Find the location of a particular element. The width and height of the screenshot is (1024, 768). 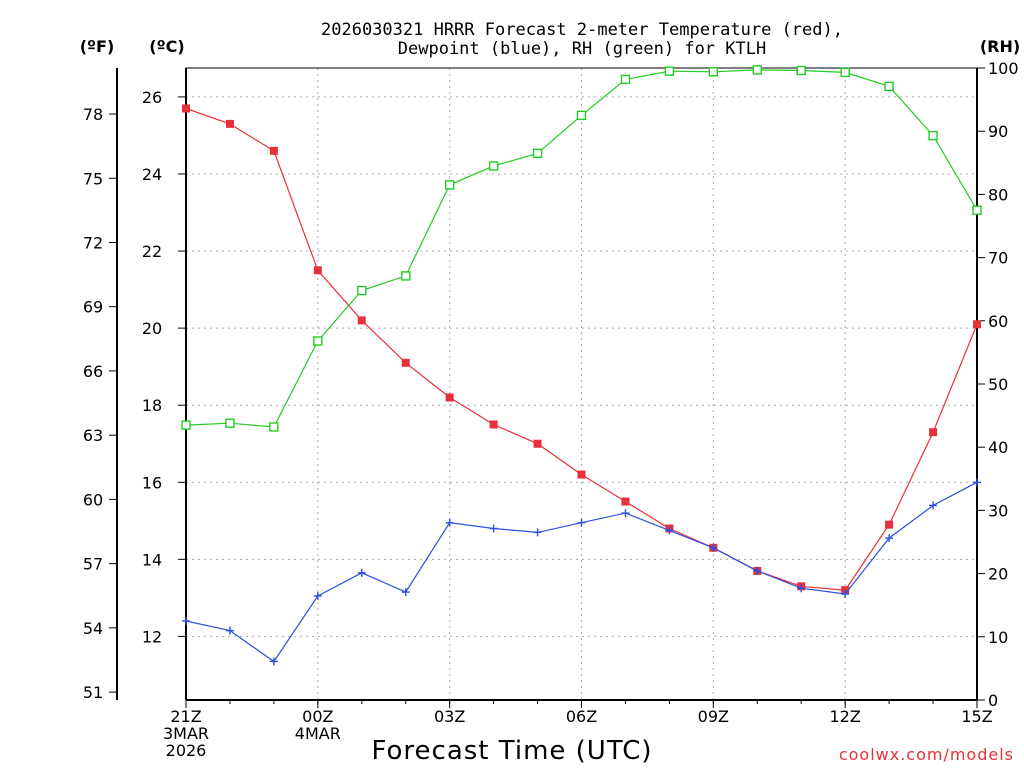

celsius-tick-label: 26 is located at coordinates (152, 97).